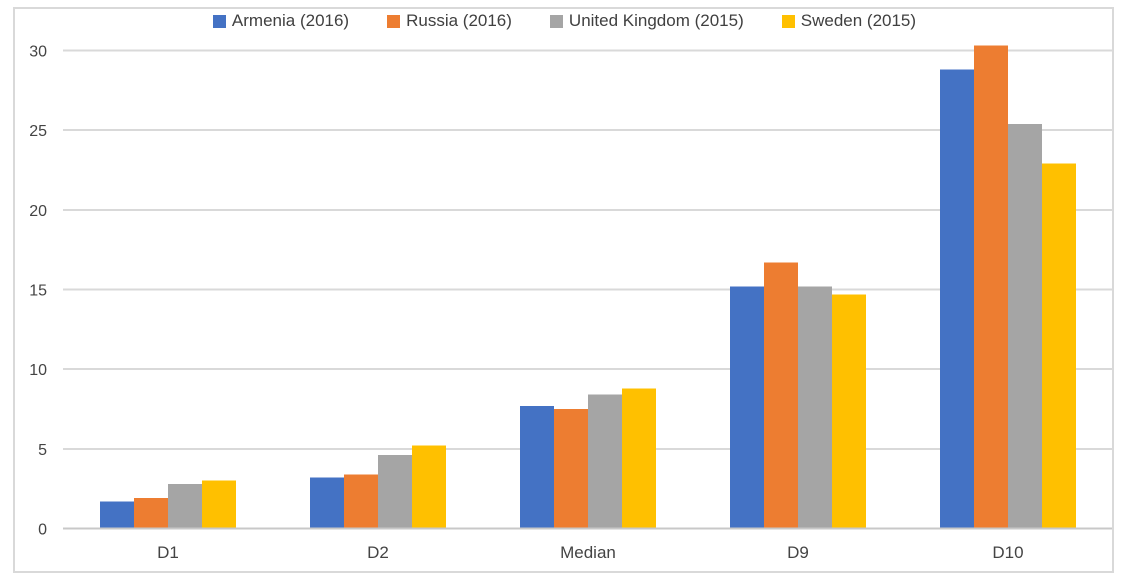 This screenshot has height=586, width=1129. Describe the element at coordinates (798, 552) in the screenshot. I see `x-axis-category-label: D9` at that location.